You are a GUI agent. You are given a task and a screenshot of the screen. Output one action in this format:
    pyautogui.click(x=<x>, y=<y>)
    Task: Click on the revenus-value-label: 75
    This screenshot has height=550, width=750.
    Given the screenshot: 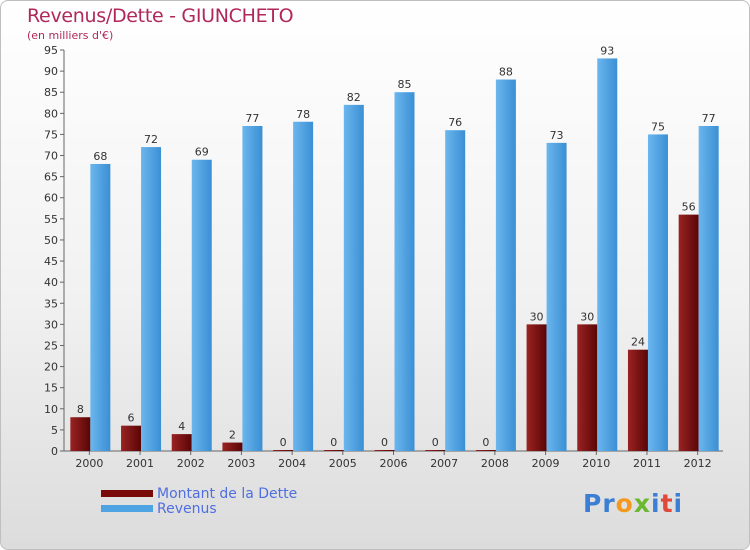 What is the action you would take?
    pyautogui.click(x=658, y=126)
    